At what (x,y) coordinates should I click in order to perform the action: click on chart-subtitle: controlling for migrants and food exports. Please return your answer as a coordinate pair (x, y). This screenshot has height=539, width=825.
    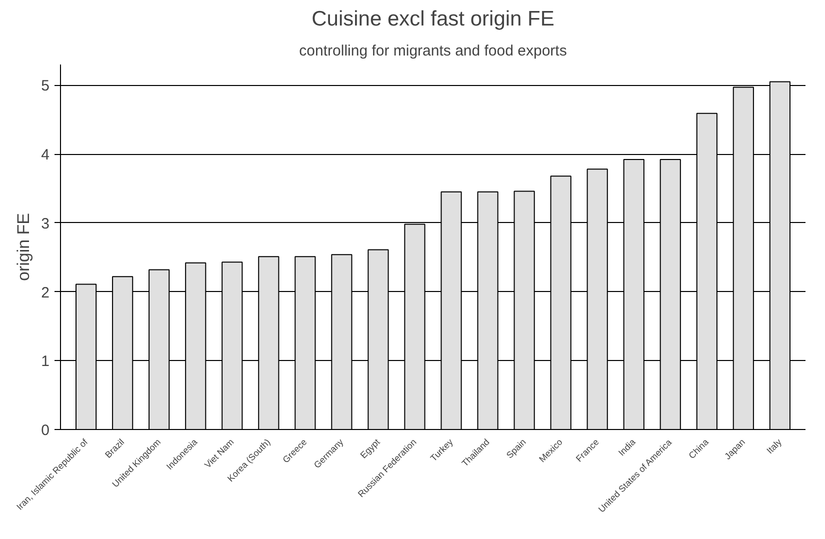
    Looking at the image, I should click on (433, 51).